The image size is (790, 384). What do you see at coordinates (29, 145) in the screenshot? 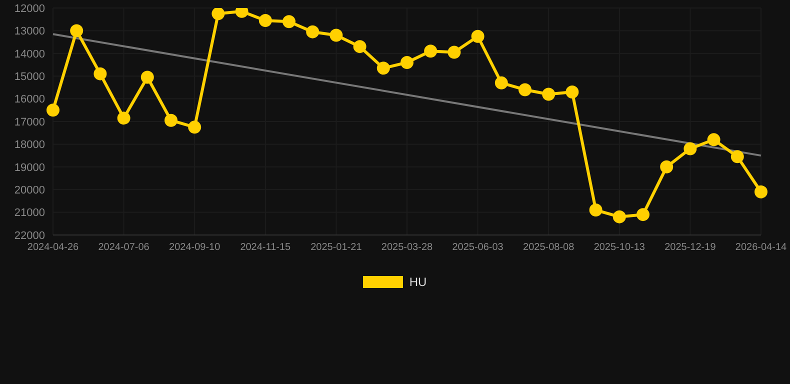
I see `y-tick-label: 18000` at bounding box center [29, 145].